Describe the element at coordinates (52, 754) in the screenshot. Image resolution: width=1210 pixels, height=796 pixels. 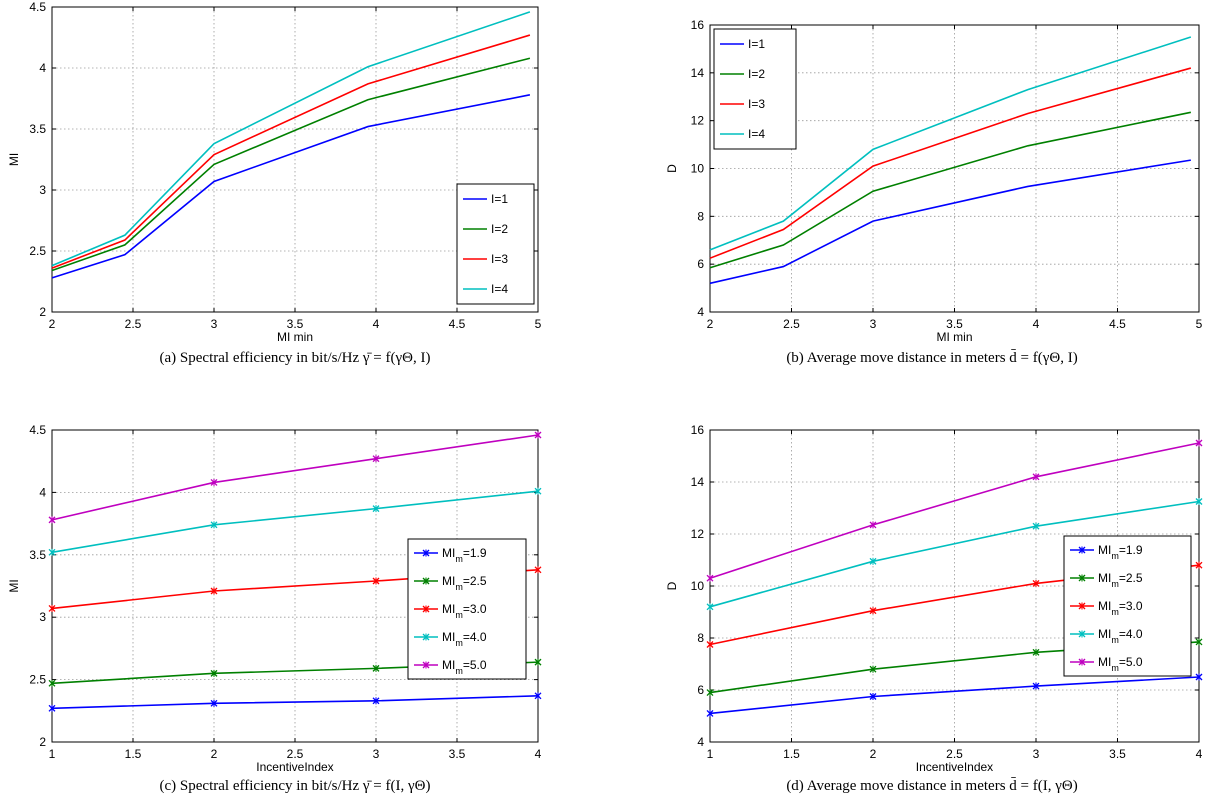
I see `x-tick-label: 1` at that location.